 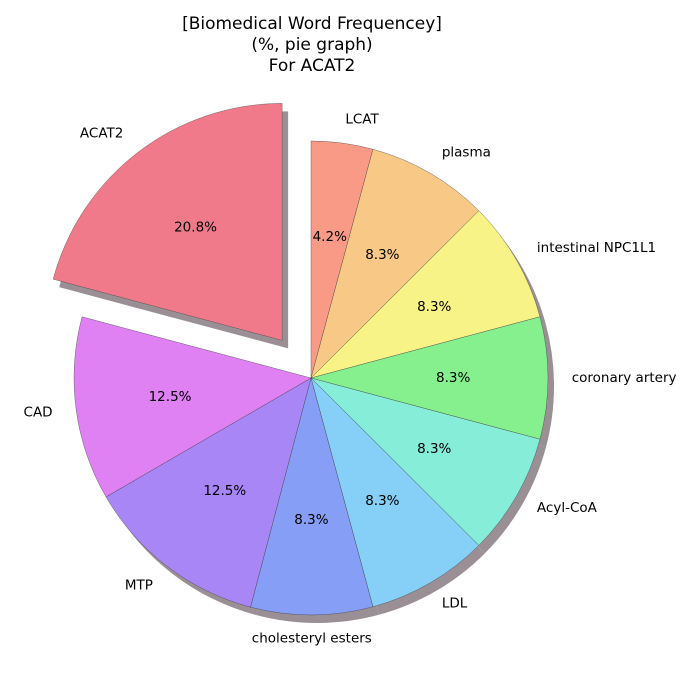 I want to click on pie-slice-mtp, so click(x=208, y=492).